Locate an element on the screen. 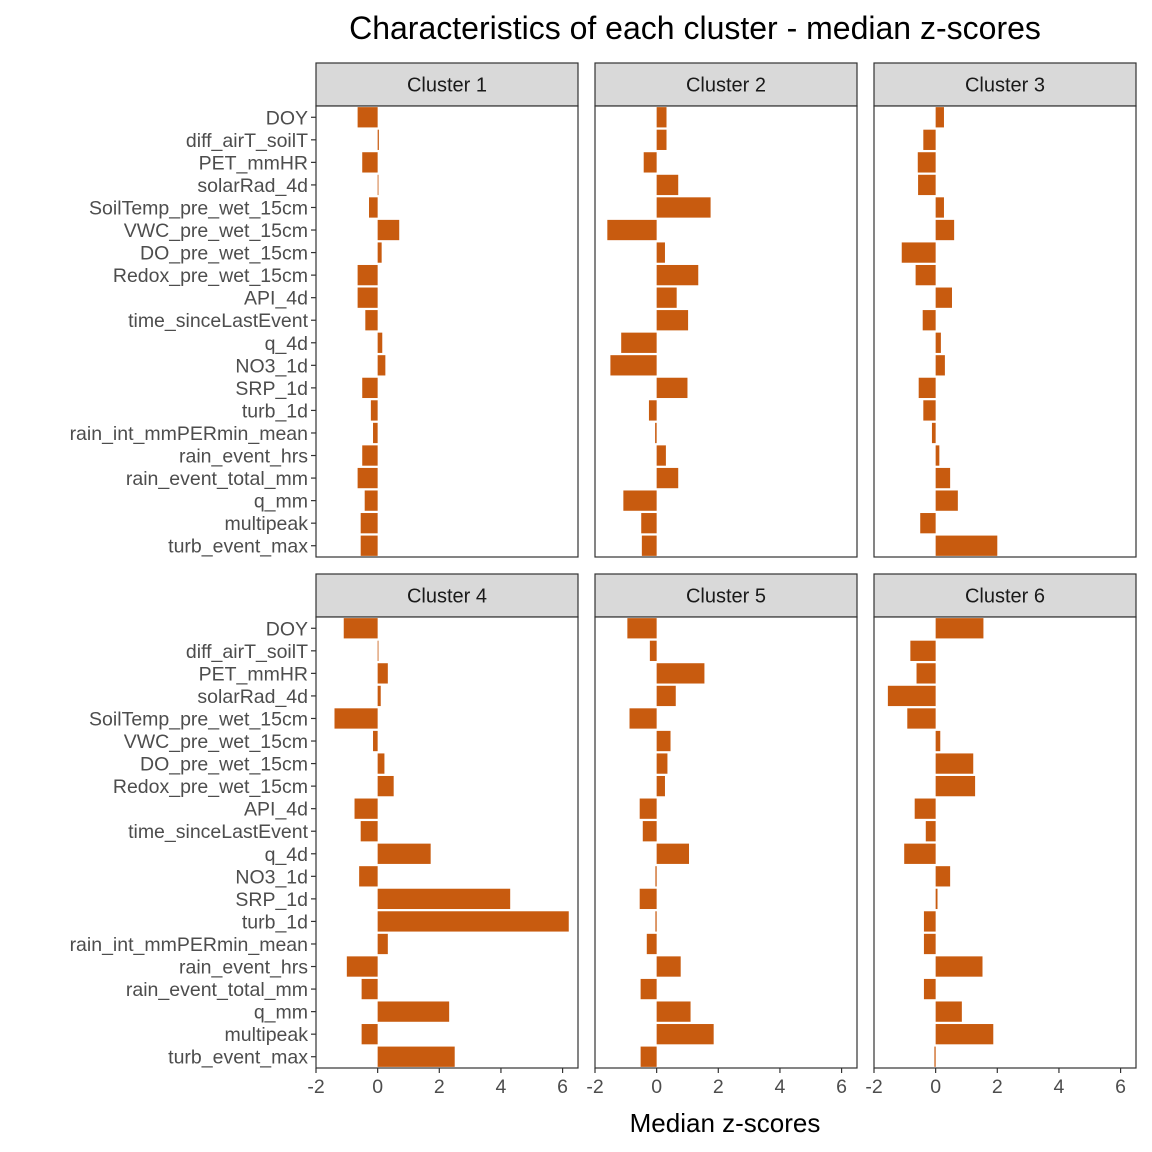 This screenshot has width=1152, height=1152. bar-time_sinceLastEvent is located at coordinates (672, 320).